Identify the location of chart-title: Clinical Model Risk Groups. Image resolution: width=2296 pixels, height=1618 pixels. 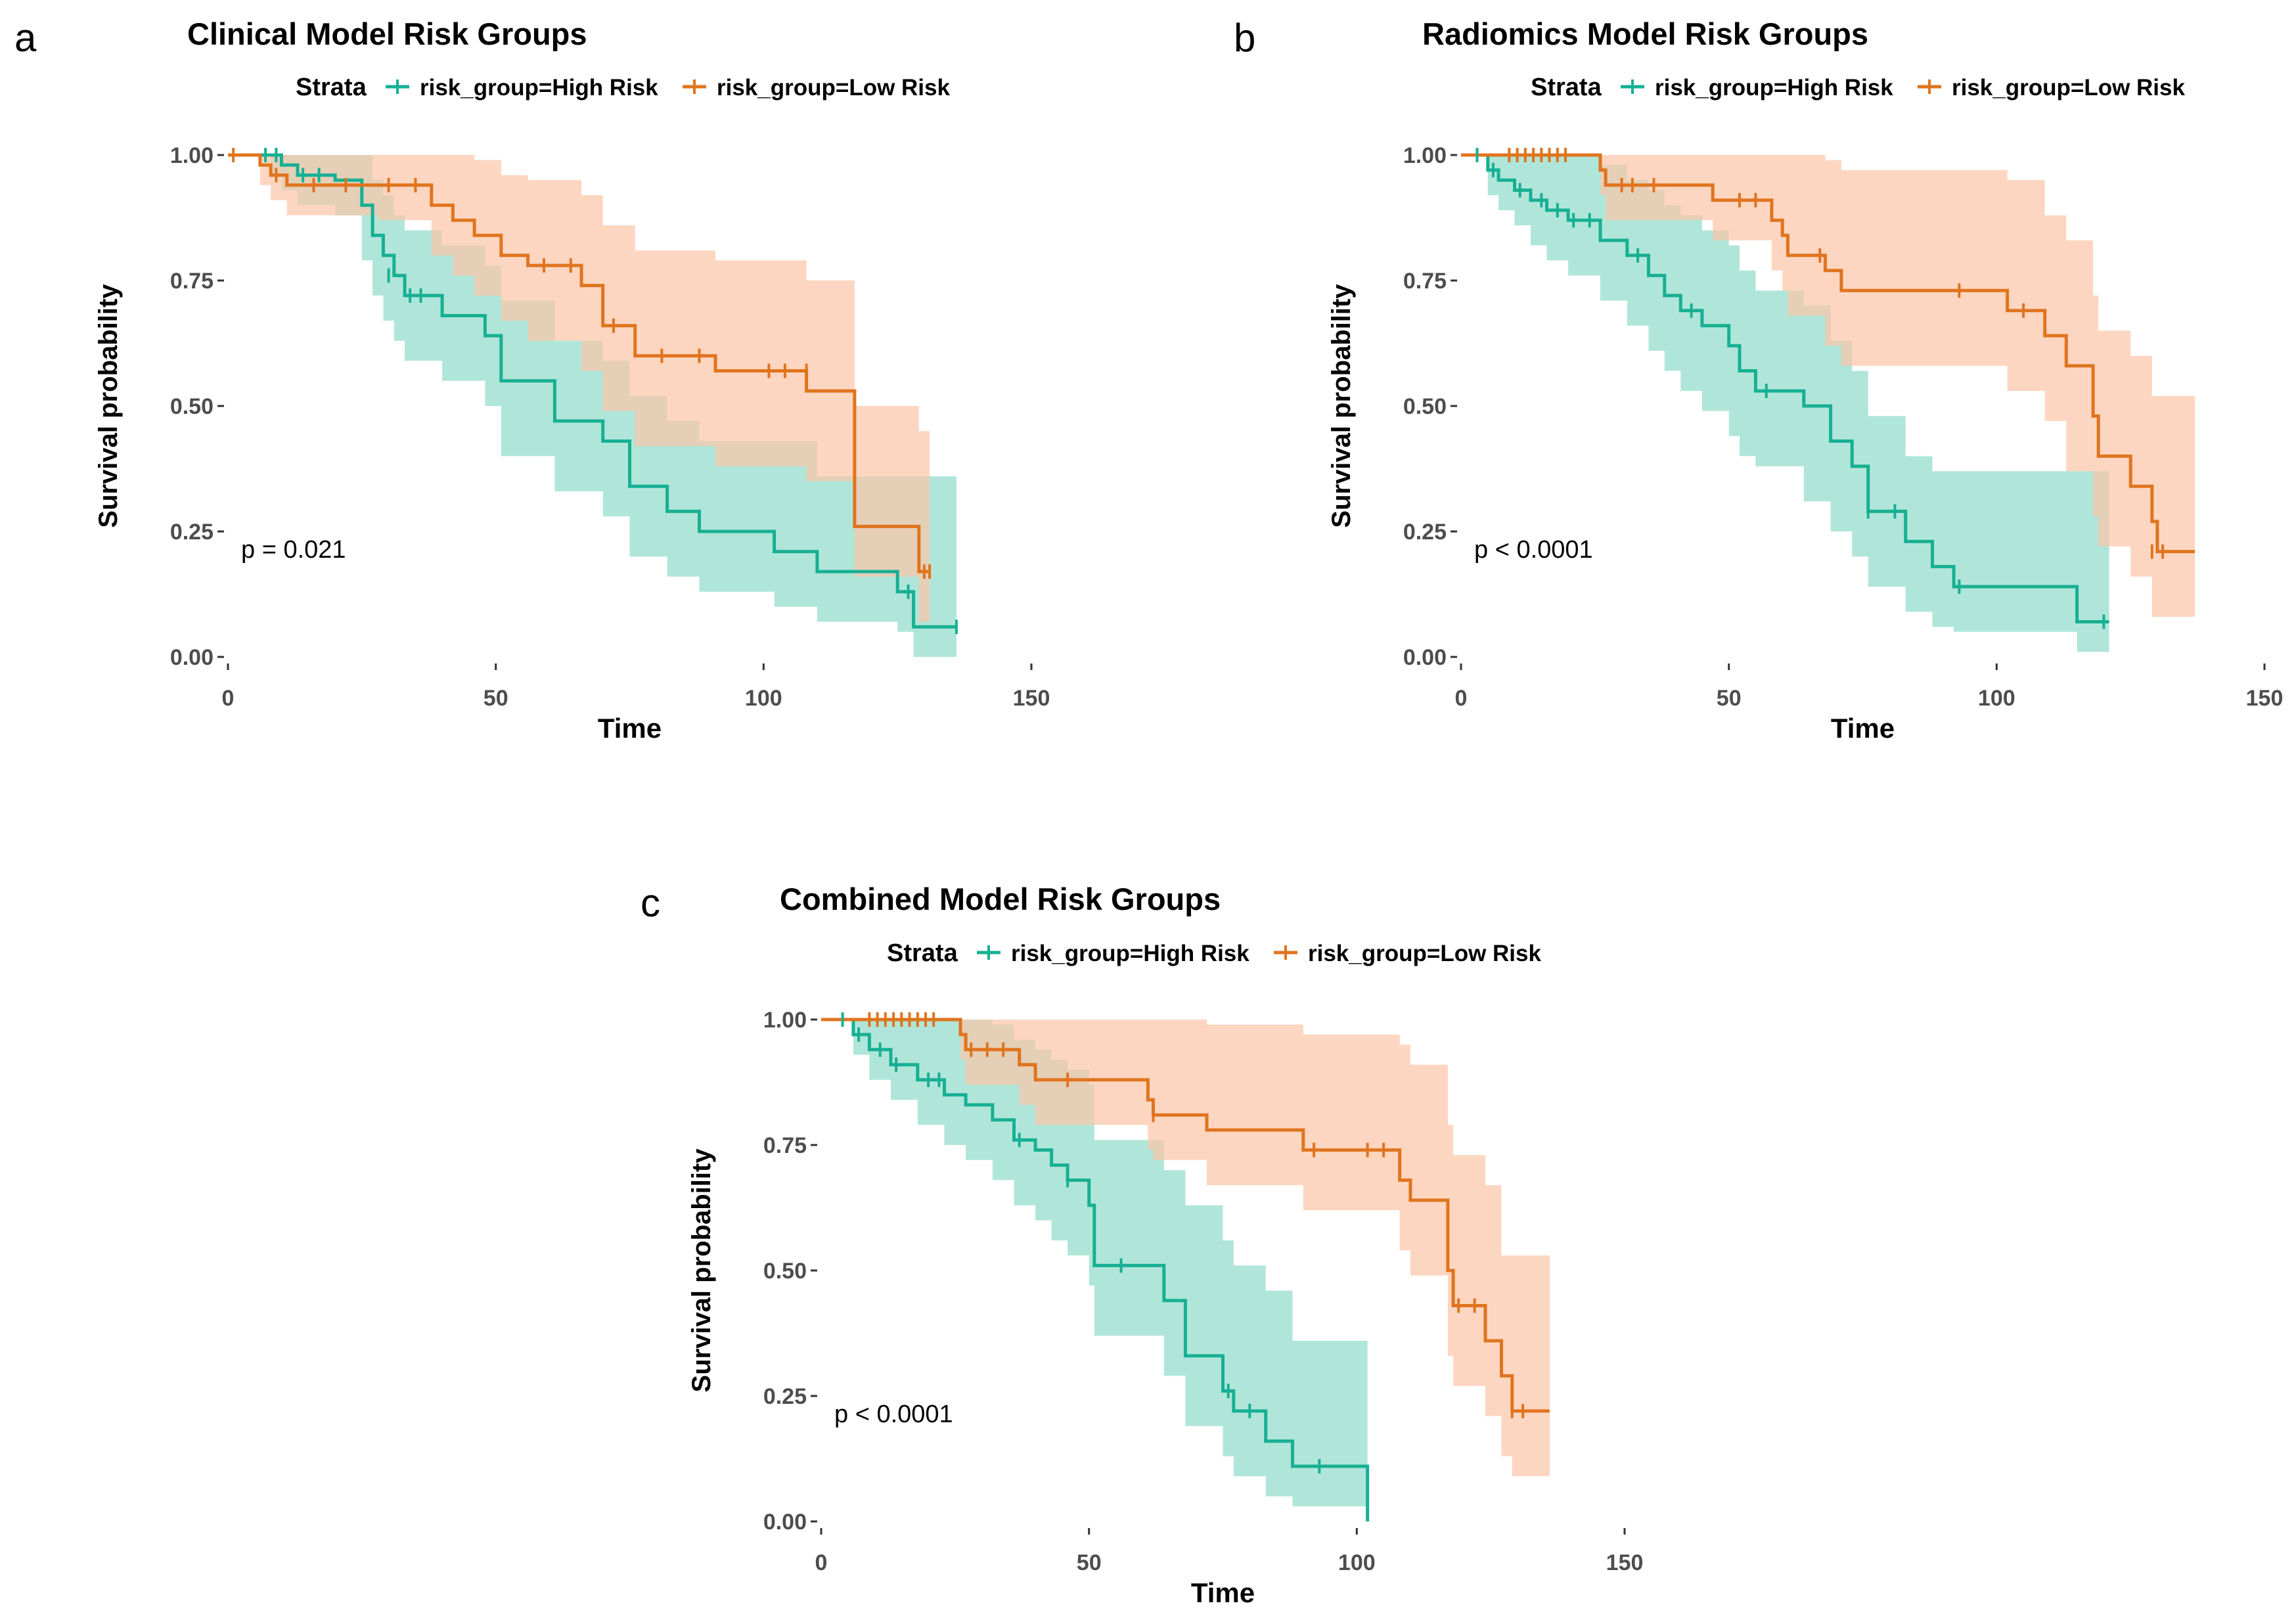
(387, 33).